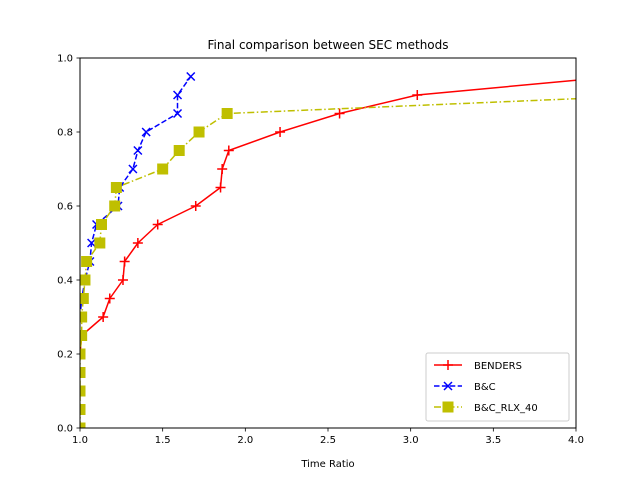 Image resolution: width=640 pixels, height=484 pixels. I want to click on legend-item: B&C_RLX_40, so click(486, 407).